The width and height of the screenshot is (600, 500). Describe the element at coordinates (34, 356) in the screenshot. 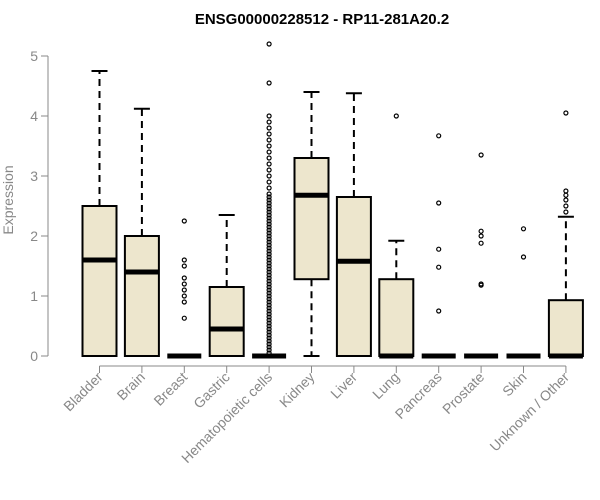

I see `y-tick-label: 0` at that location.